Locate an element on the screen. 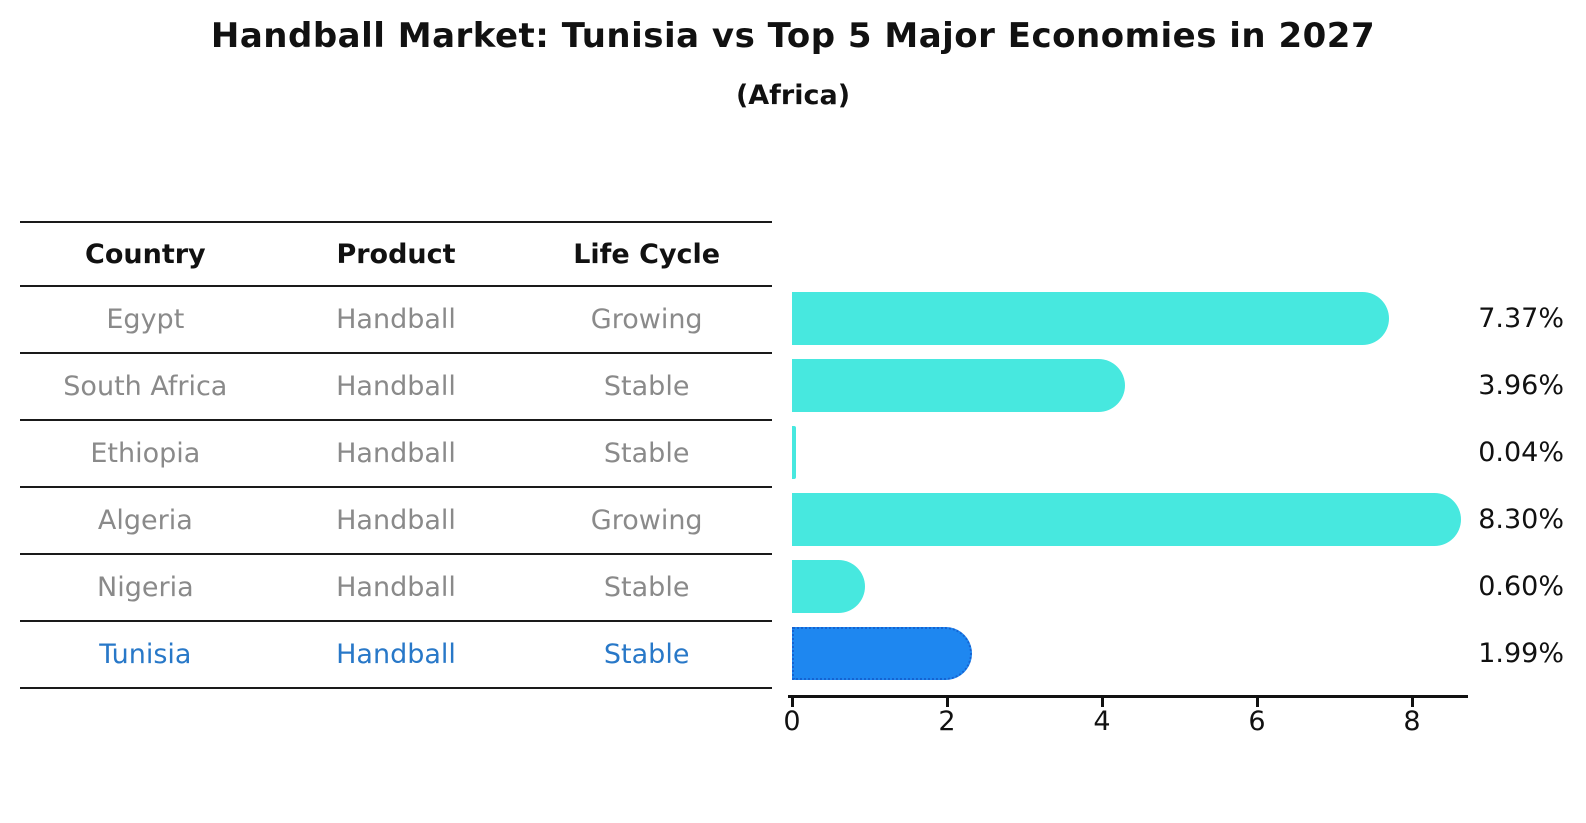 Image resolution: width=1586 pixels, height=823 pixels. x-tick-label-0: 0 is located at coordinates (792, 721).